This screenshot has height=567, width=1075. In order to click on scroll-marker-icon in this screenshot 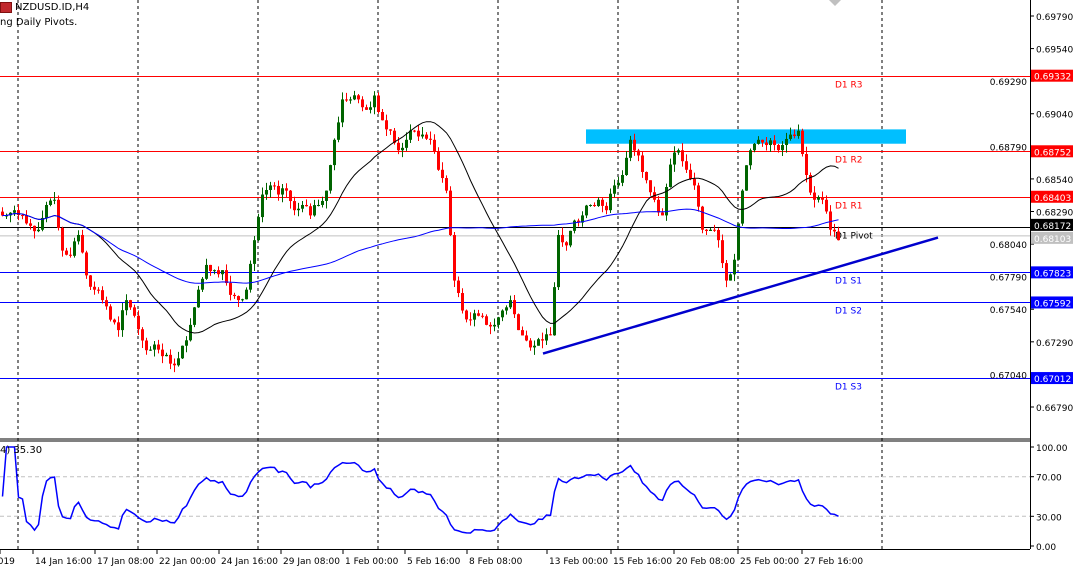, I will do `click(835, 3)`.